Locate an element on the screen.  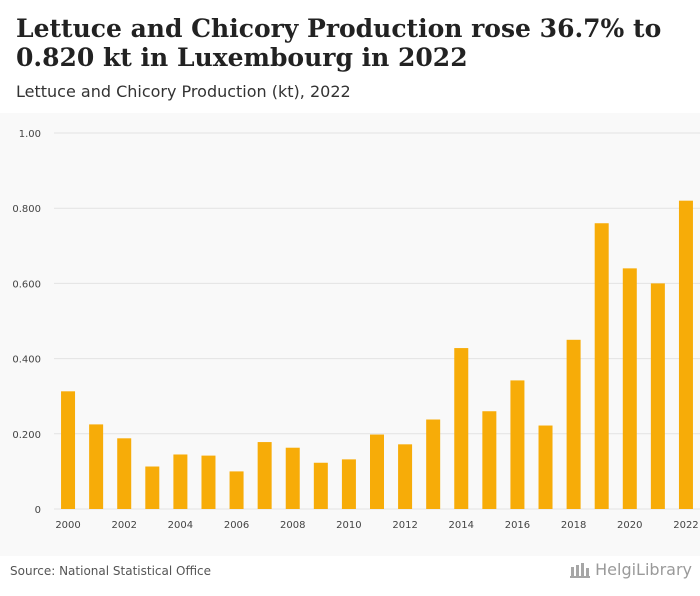
x-tick-label: 2012 is located at coordinates (404, 525).